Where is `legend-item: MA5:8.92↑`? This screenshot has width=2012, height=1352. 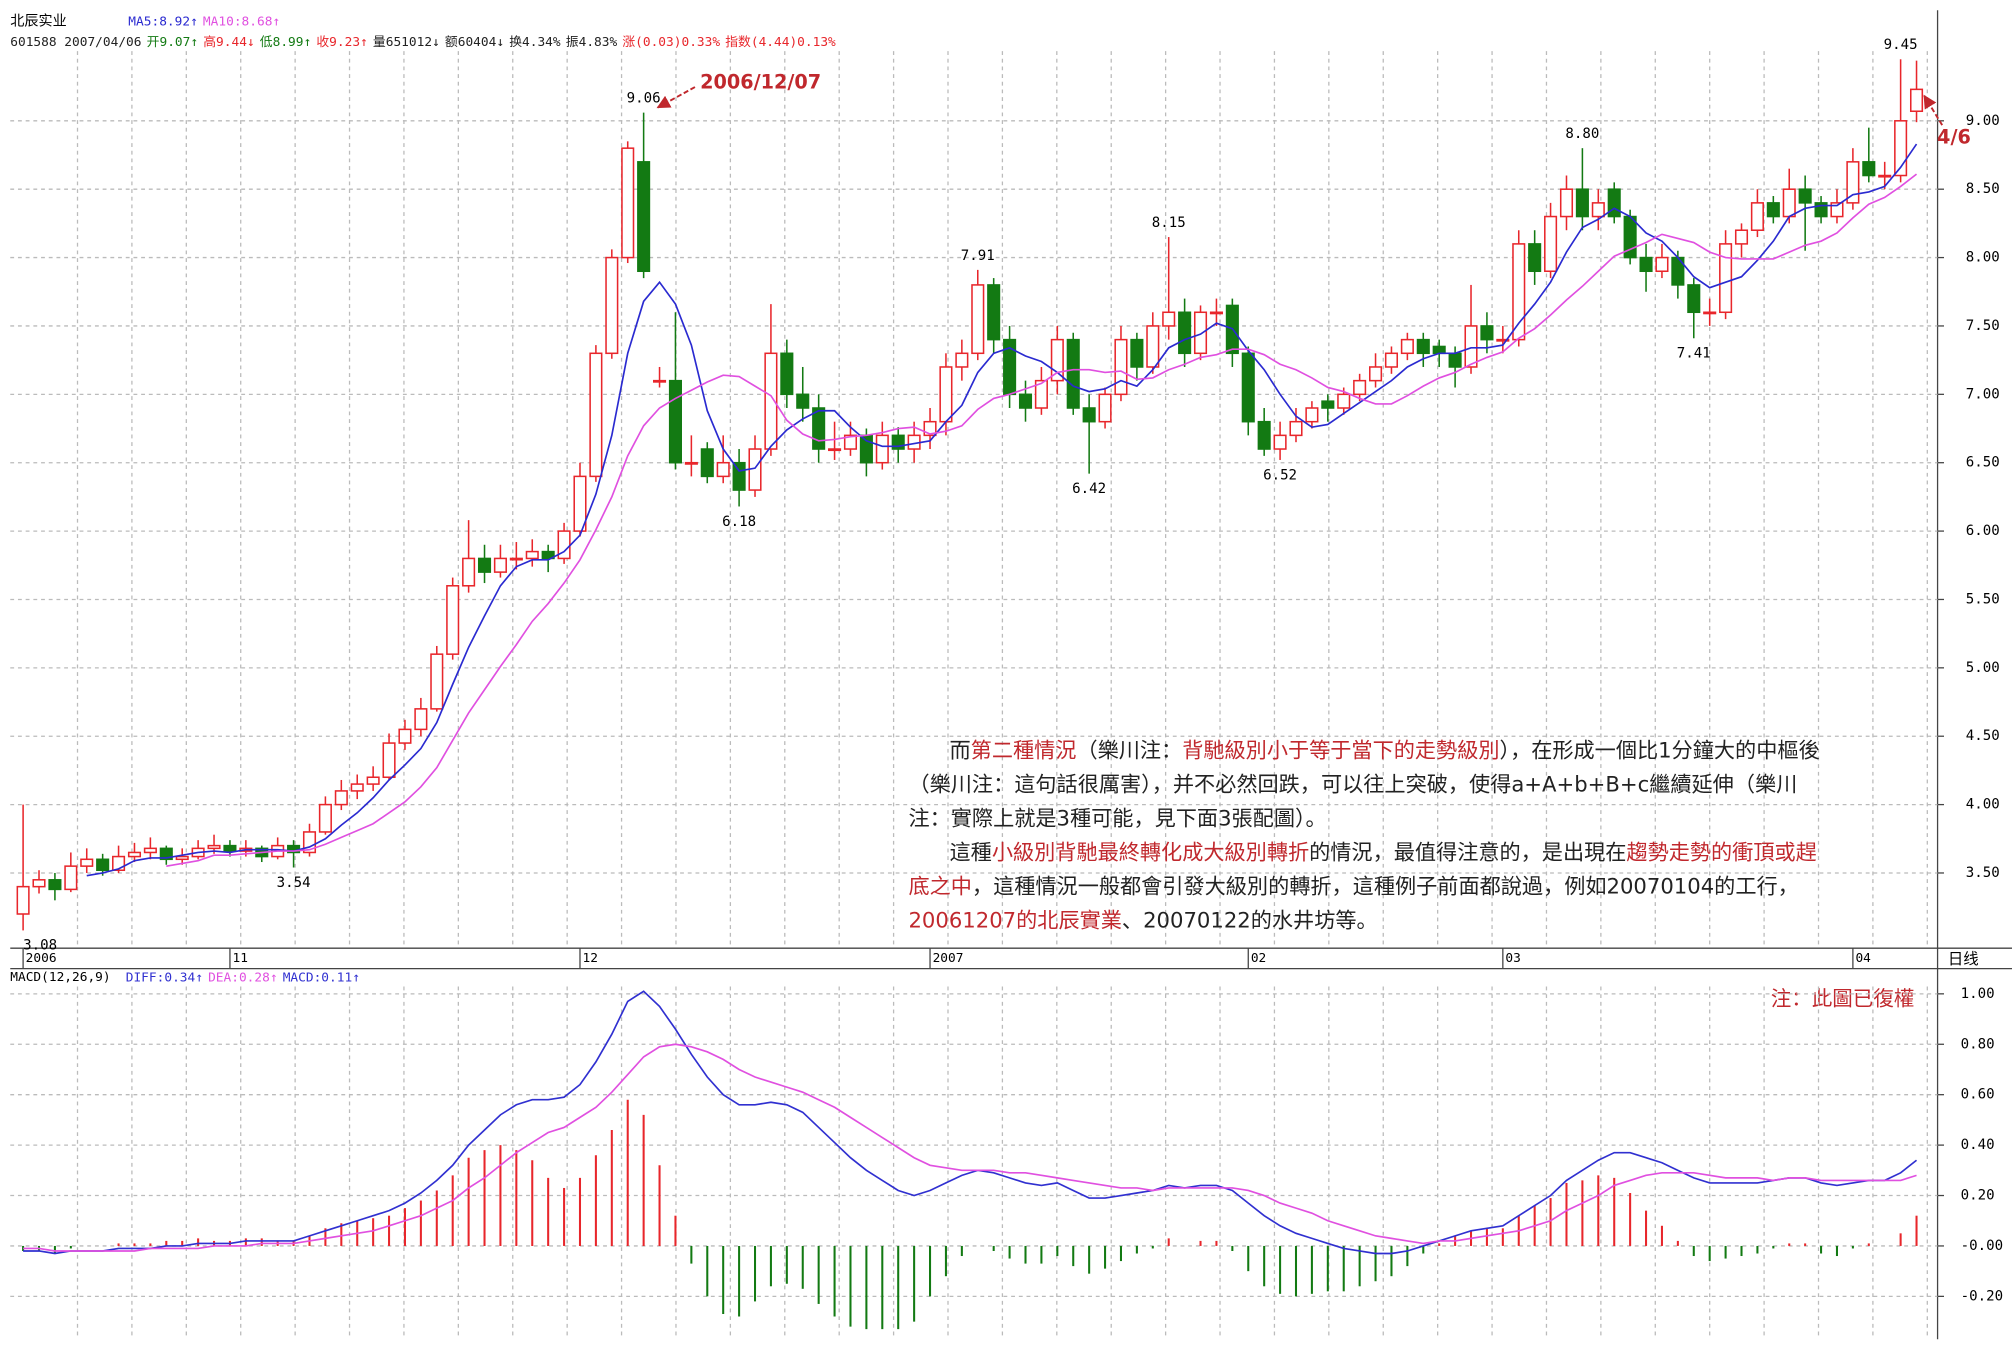 legend-item: MA5:8.92↑ is located at coordinates (162, 21).